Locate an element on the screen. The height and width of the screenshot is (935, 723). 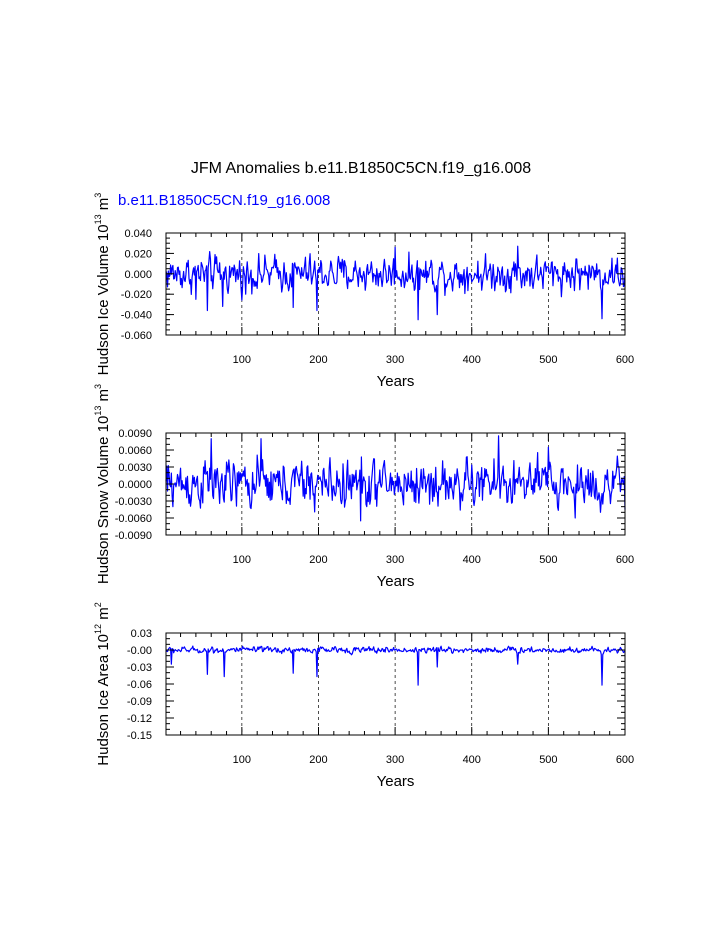
y-axis-label: Hudson Snow Volume 1013 m3 is located at coordinates (102, 484).